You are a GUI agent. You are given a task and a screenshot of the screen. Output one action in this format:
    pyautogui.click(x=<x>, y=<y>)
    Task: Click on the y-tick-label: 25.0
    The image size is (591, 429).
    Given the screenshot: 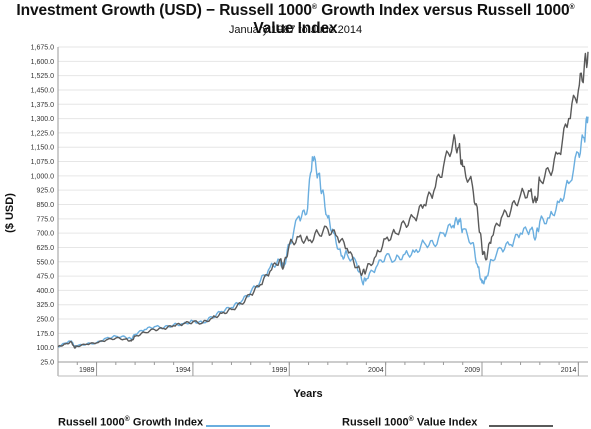 What is the action you would take?
    pyautogui.click(x=47, y=363)
    